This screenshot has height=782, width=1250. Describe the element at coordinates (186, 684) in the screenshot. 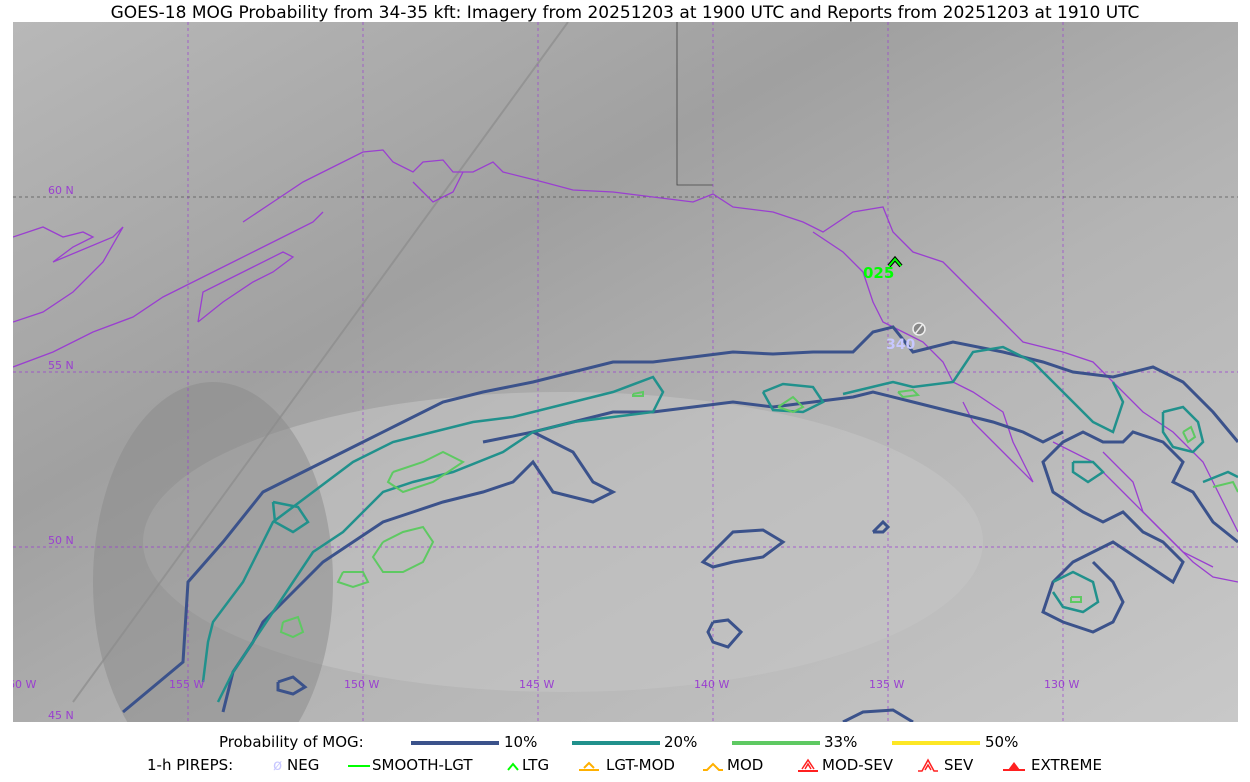

I see `lon-label-155w: 155 W` at that location.